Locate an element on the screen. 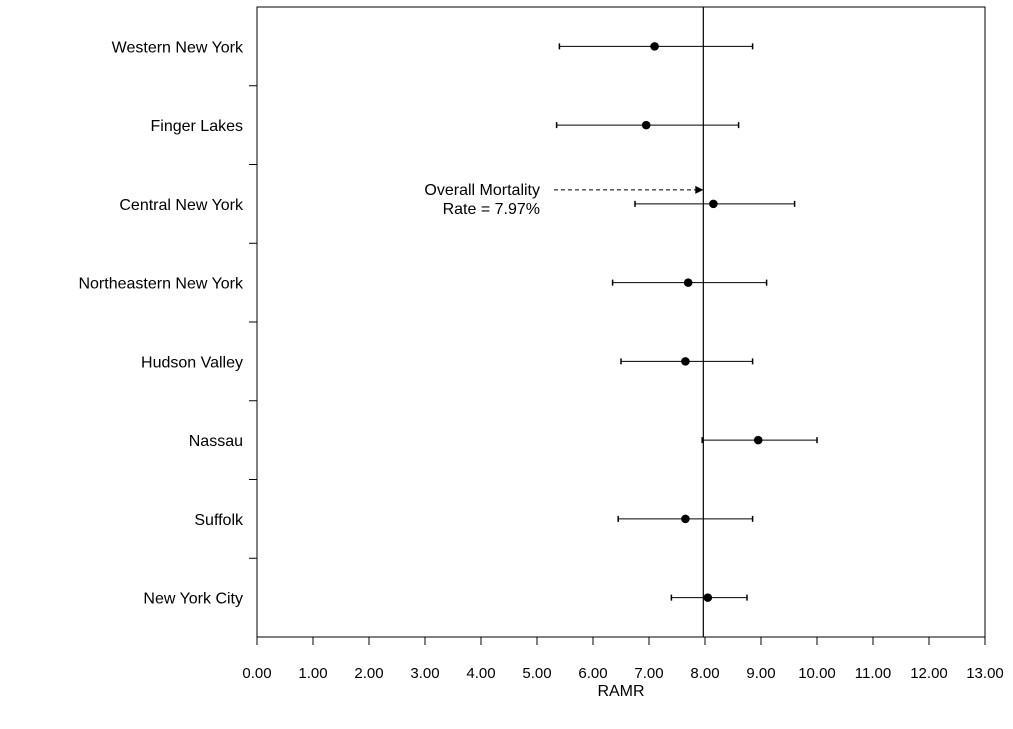 Image resolution: width=1013 pixels, height=729 pixels. y-category-label: Central New York is located at coordinates (181, 205).